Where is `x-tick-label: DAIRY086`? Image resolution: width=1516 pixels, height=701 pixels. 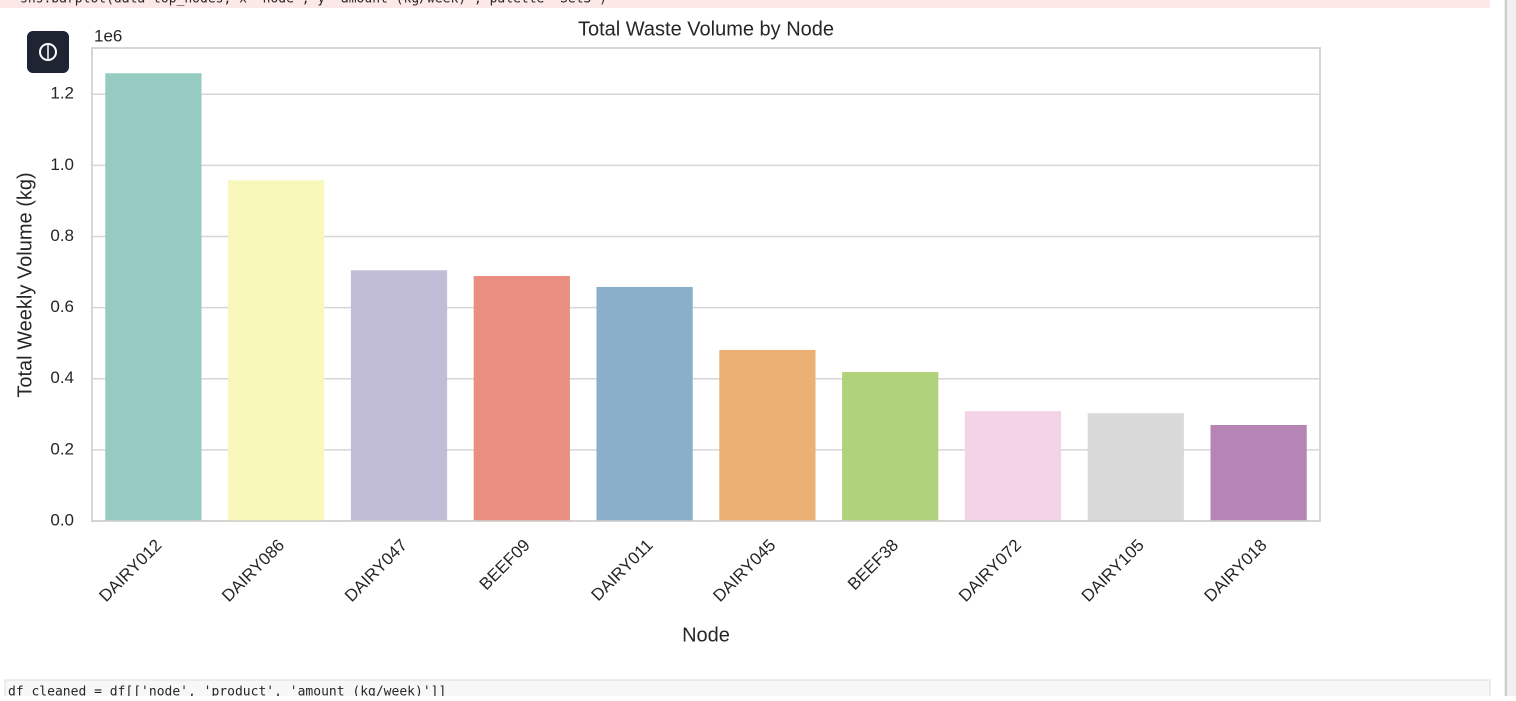
x-tick-label: DAIRY086 is located at coordinates (253, 571).